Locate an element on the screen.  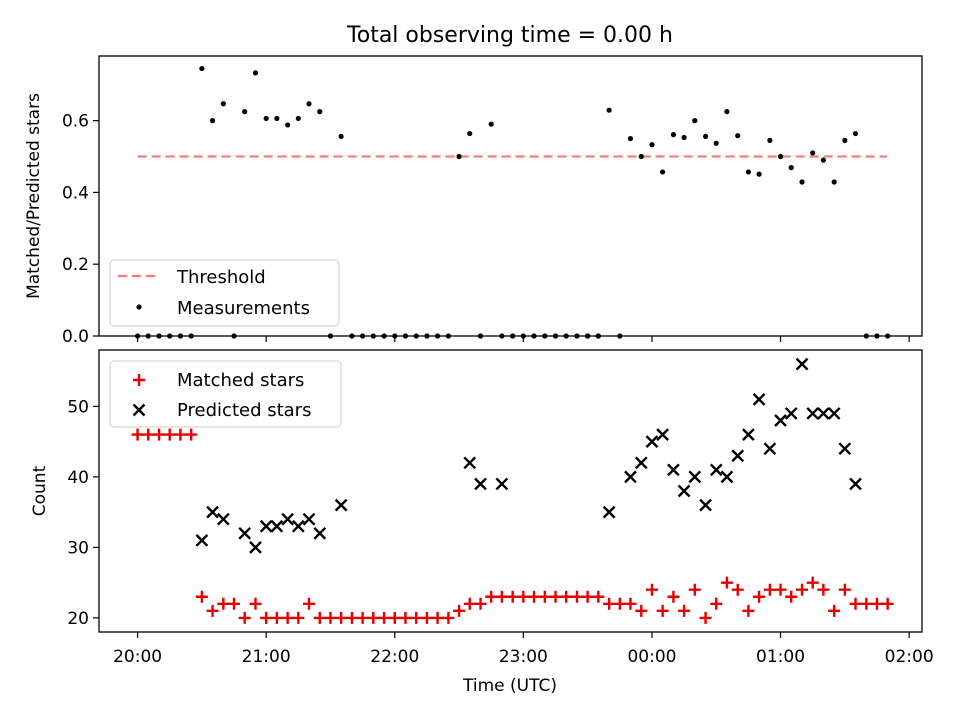
x-tick-label: 21:00 is located at coordinates (266, 657).